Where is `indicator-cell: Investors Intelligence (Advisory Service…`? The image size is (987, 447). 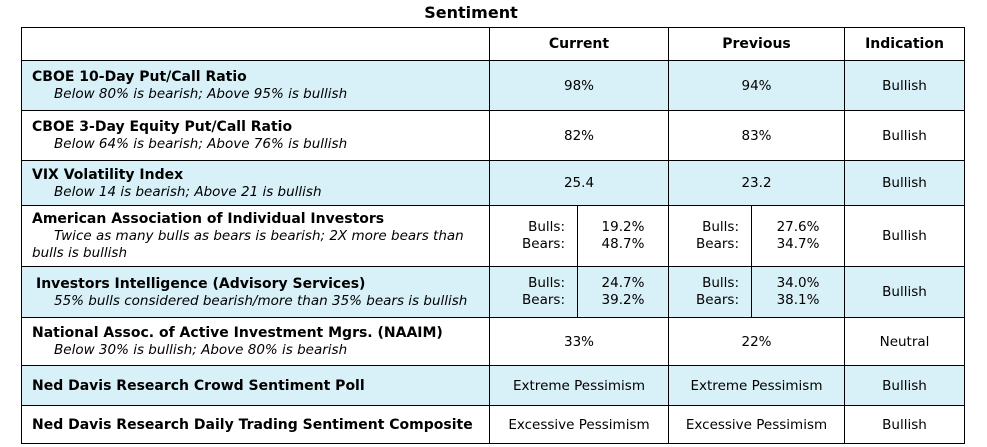 indicator-cell: Investors Intelligence (Advisory Service… is located at coordinates (255, 292).